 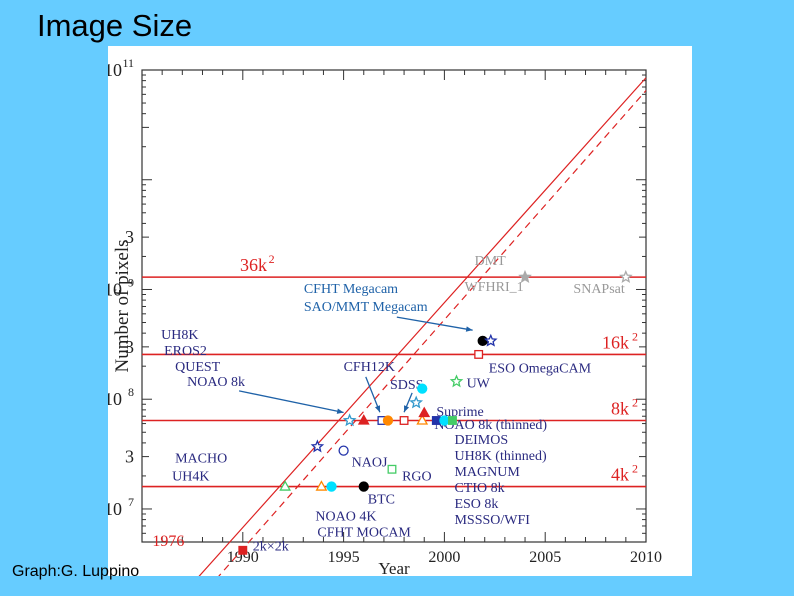 I want to click on annotation-label: DEIMOS, so click(x=481, y=440).